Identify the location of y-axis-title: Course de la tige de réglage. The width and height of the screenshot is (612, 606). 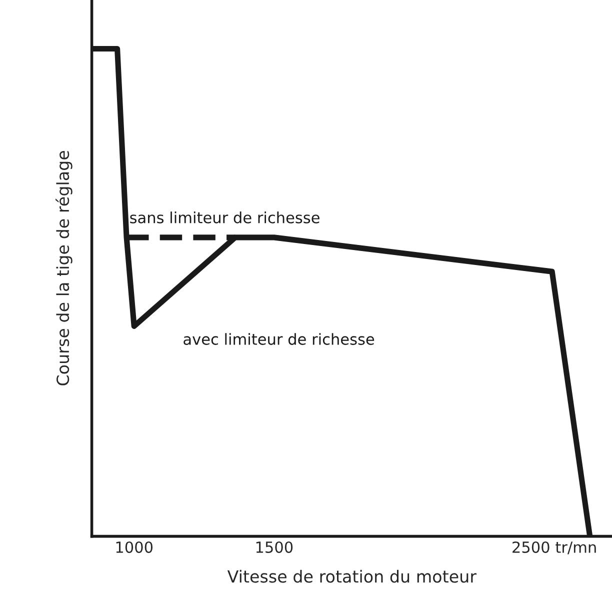
(64, 268).